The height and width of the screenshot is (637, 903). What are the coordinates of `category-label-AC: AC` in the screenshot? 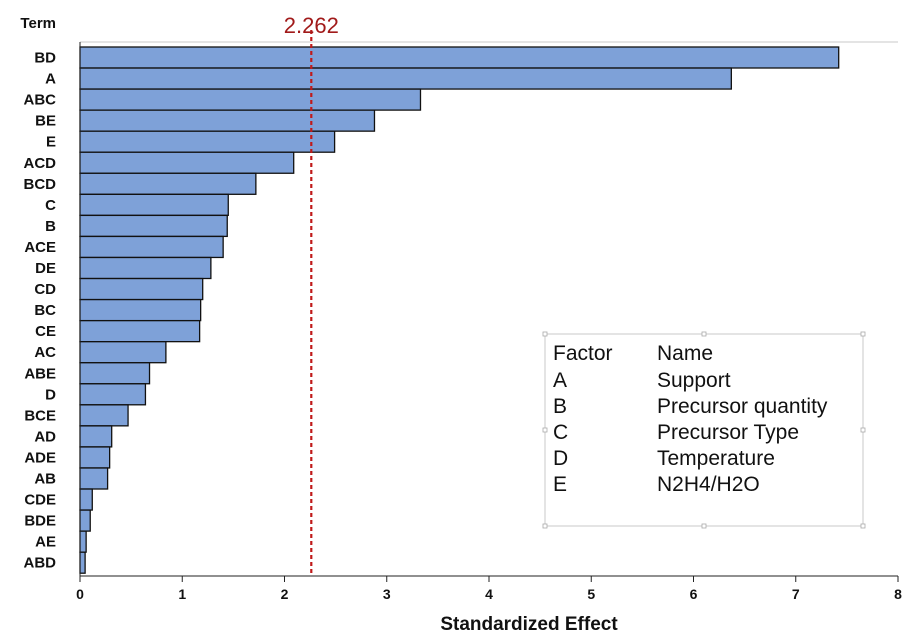 It's located at (45, 352).